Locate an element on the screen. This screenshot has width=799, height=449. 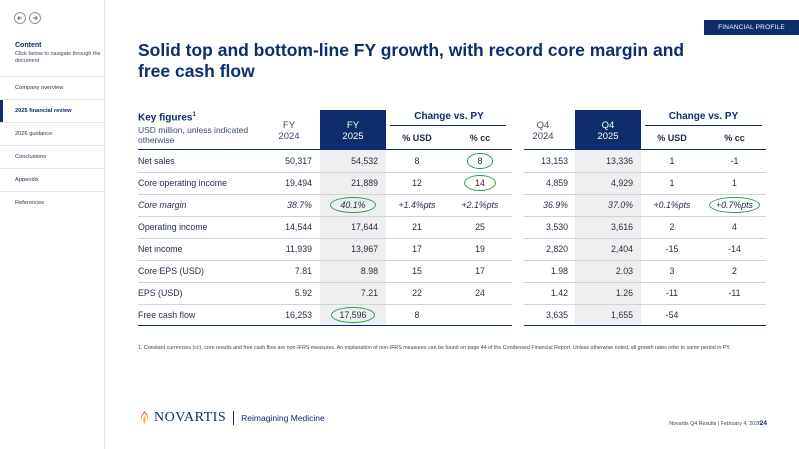
sidebar-item-guidance: 2026 guidance is located at coordinates (52, 133).